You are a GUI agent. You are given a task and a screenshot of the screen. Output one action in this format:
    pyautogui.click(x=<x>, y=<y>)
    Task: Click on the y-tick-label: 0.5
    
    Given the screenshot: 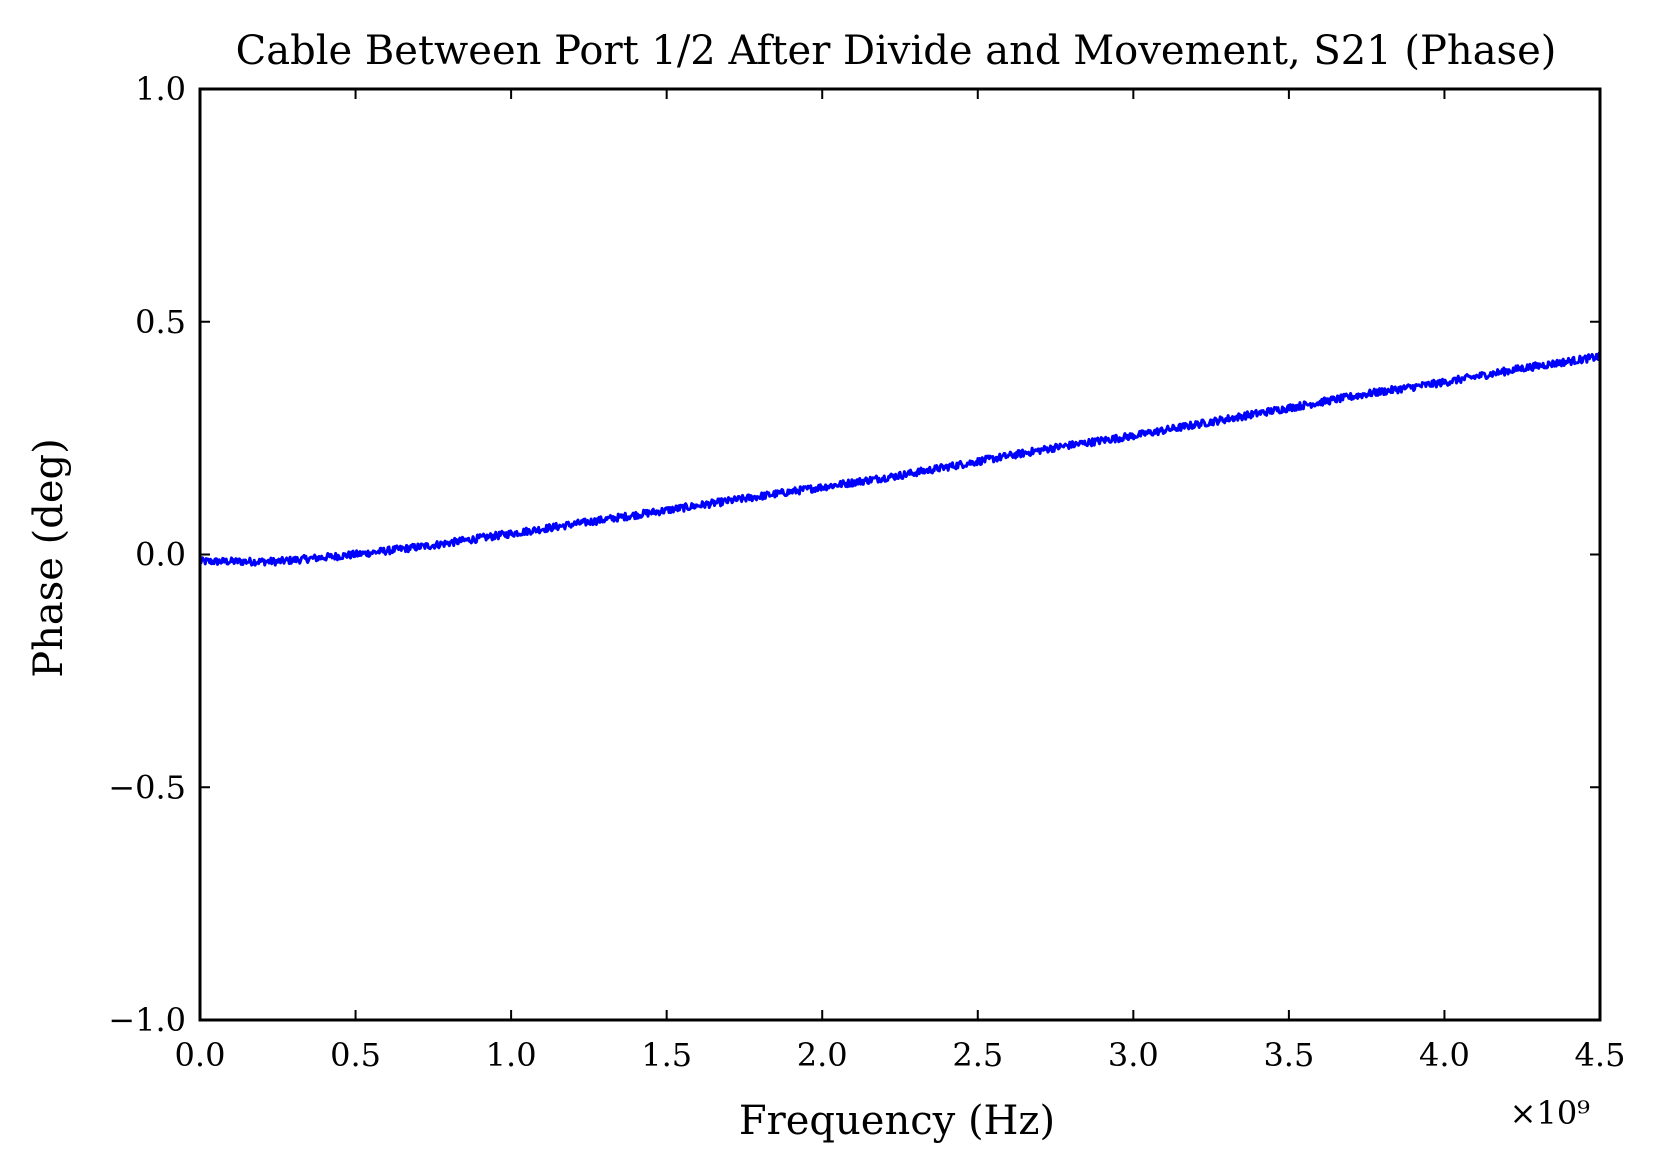 What is the action you would take?
    pyautogui.click(x=160, y=322)
    